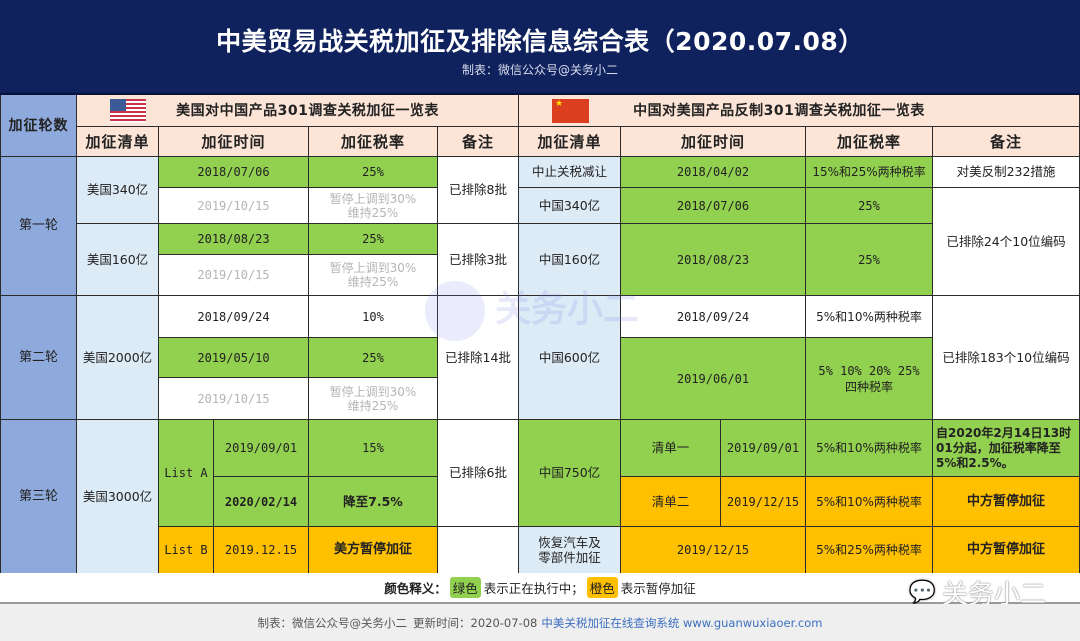 The height and width of the screenshot is (641, 1080). What do you see at coordinates (373, 239) in the screenshot?
I see `us-160-rate-1: 25%` at bounding box center [373, 239].